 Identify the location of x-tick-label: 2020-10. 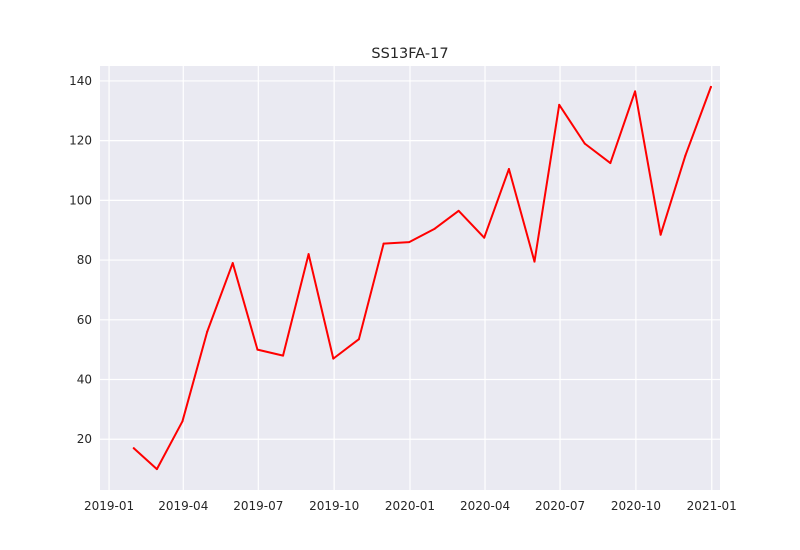
(636, 506).